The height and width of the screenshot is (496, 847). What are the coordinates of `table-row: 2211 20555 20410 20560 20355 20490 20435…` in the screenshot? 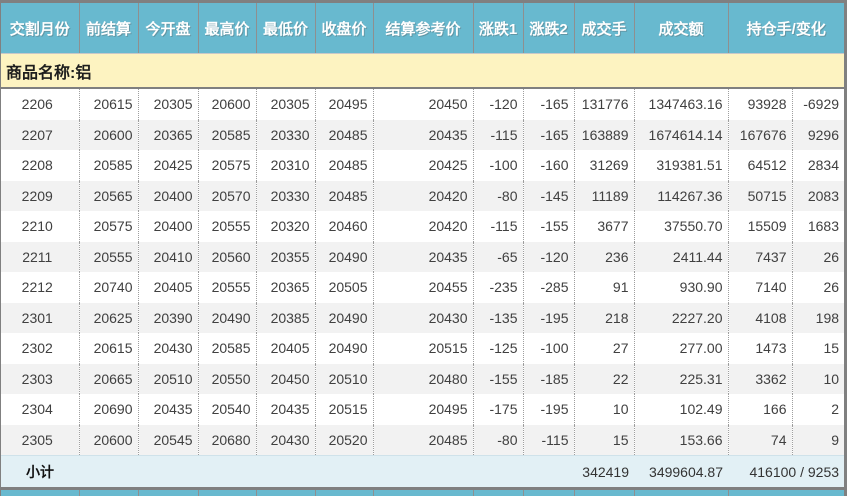 It's located at (422, 256).